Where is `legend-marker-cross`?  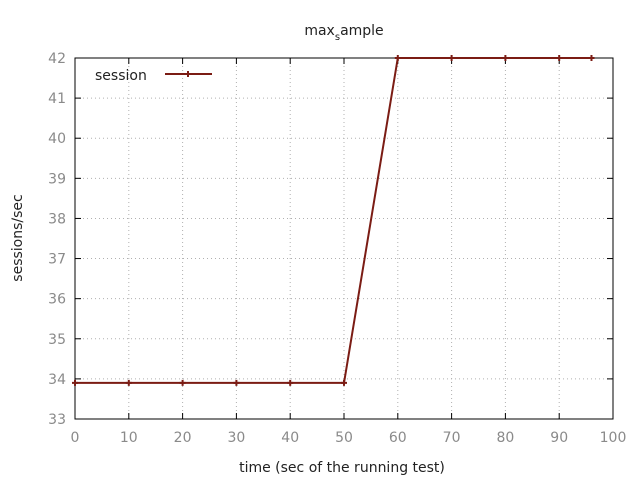
legend-marker-cross is located at coordinates (188, 74).